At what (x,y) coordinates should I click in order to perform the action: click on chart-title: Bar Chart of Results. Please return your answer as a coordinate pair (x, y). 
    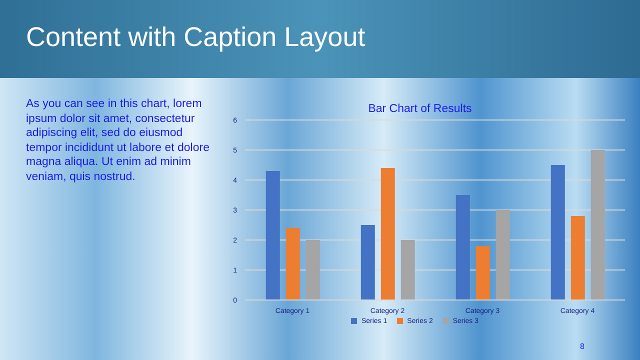
    Looking at the image, I should click on (420, 109).